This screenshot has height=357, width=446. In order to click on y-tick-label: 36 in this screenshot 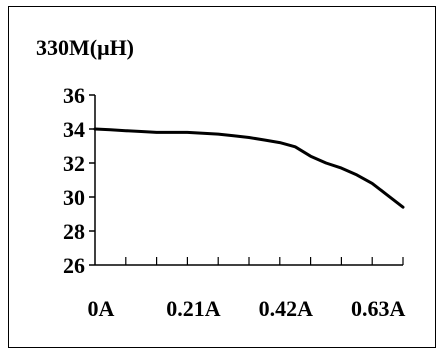, I will do `click(74, 95)`.